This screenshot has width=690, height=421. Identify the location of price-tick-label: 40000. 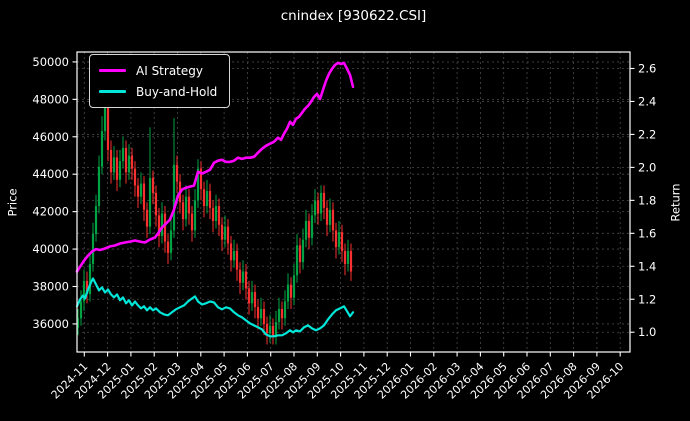
(50, 249).